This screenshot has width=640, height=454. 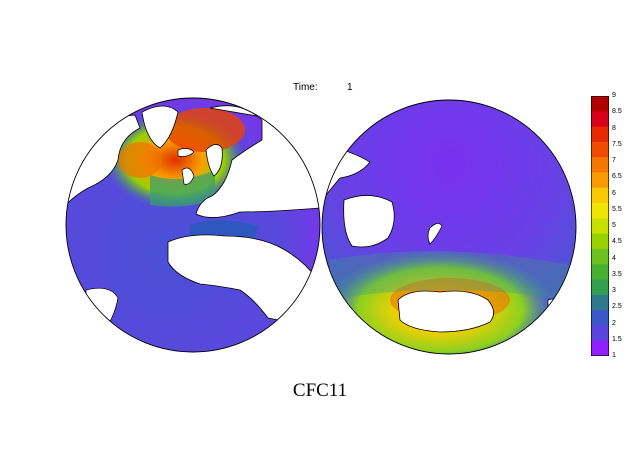 What do you see at coordinates (323, 87) in the screenshot?
I see `time-readout: Time: 1` at bounding box center [323, 87].